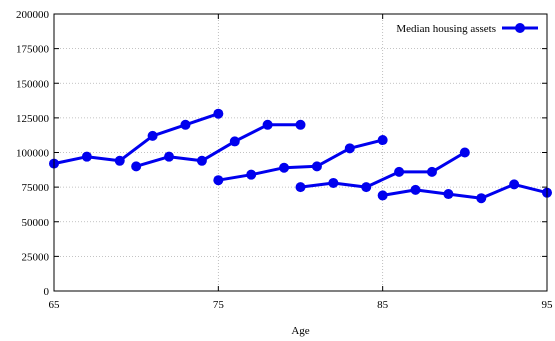 The width and height of the screenshot is (555, 341). I want to click on y-tick-label: 150000, so click(33, 84).